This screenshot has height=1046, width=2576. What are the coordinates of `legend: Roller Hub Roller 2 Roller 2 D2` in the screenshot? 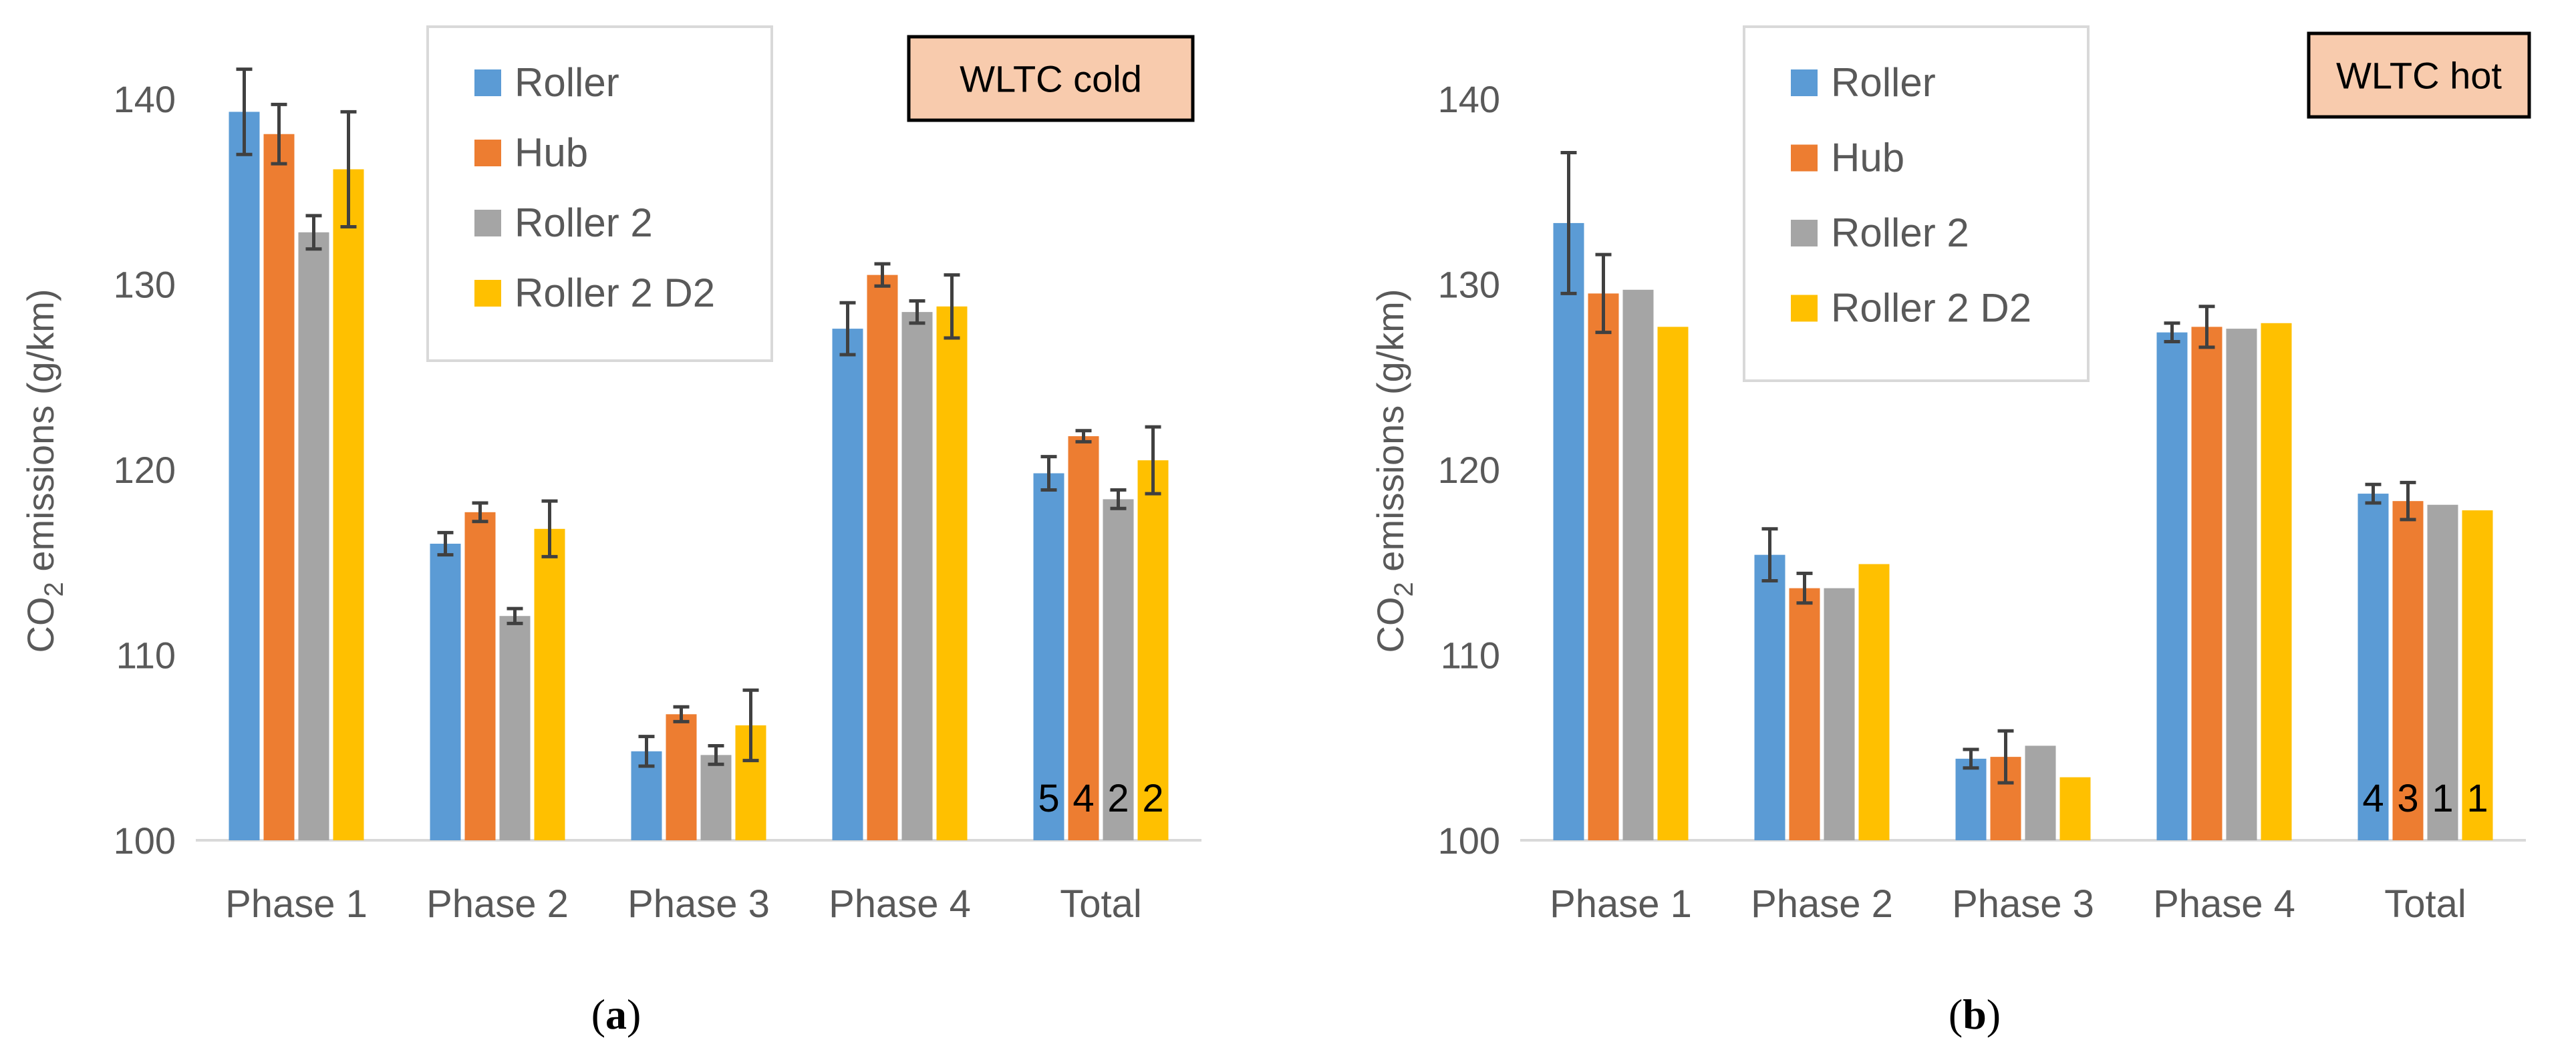 It's located at (599, 193).